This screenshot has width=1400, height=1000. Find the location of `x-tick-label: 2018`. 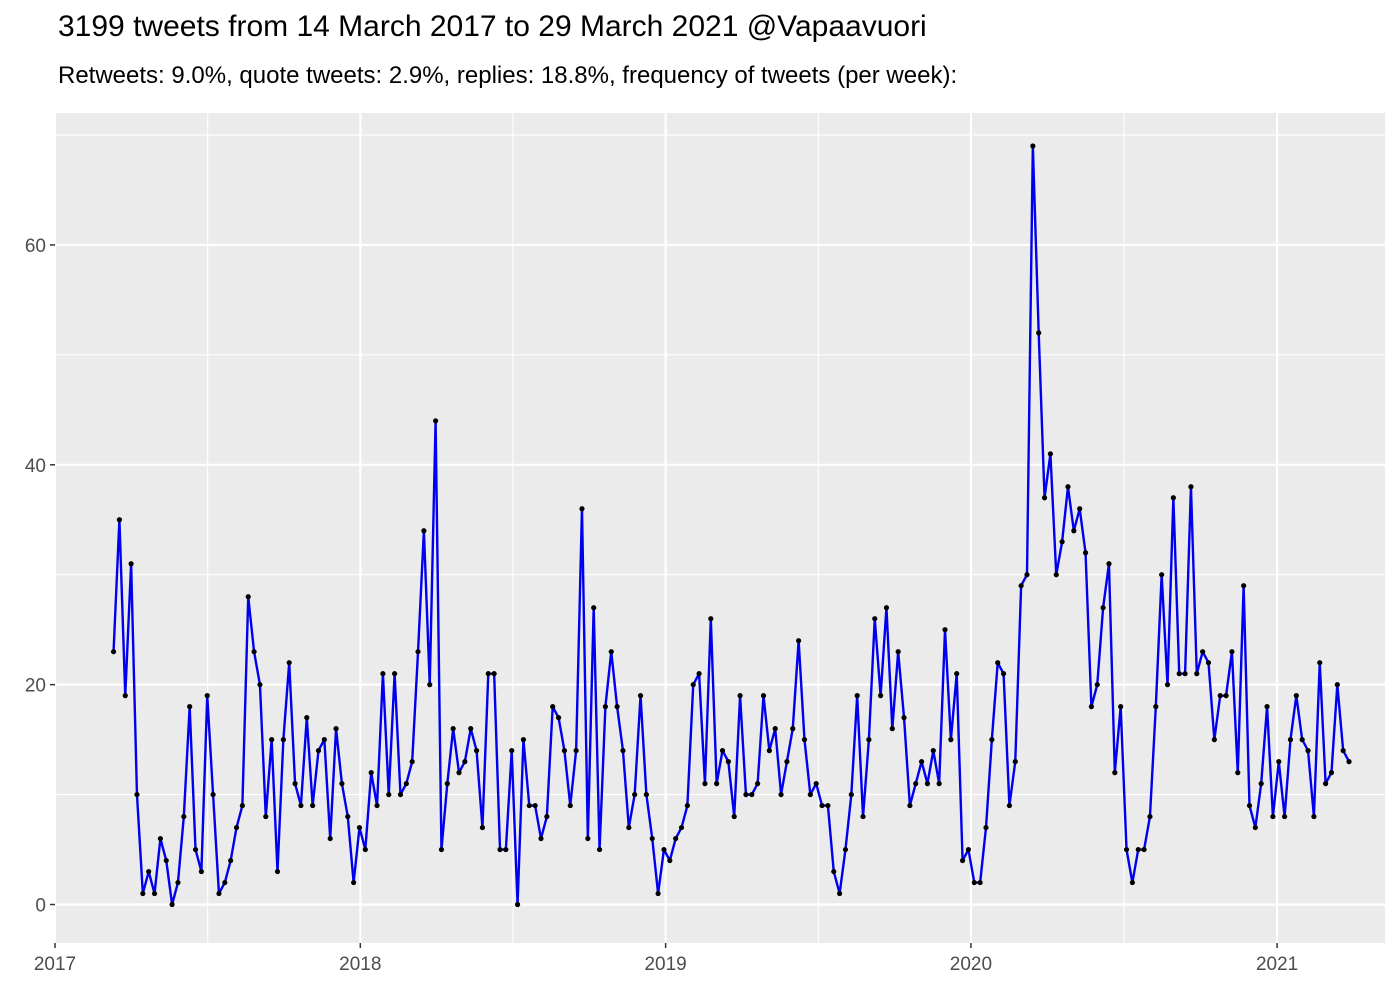

x-tick-label: 2018 is located at coordinates (360, 964).